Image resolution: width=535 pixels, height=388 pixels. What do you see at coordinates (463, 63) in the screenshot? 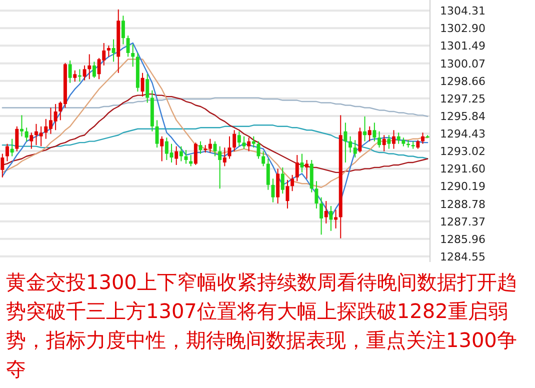
I see `y-tick-label: 1300.07` at bounding box center [463, 63].